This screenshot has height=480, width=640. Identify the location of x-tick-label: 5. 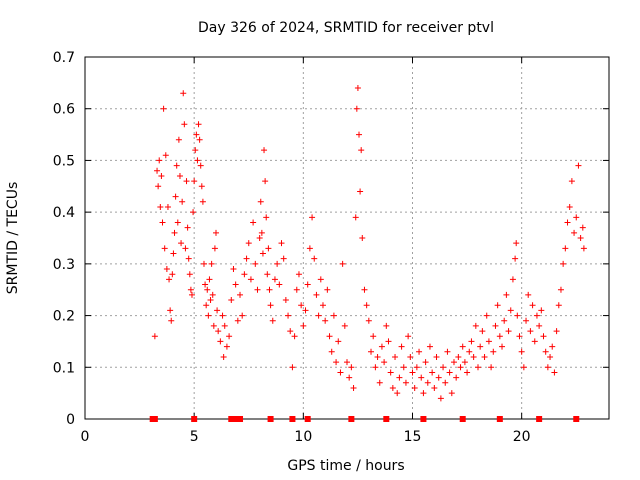
(194, 437).